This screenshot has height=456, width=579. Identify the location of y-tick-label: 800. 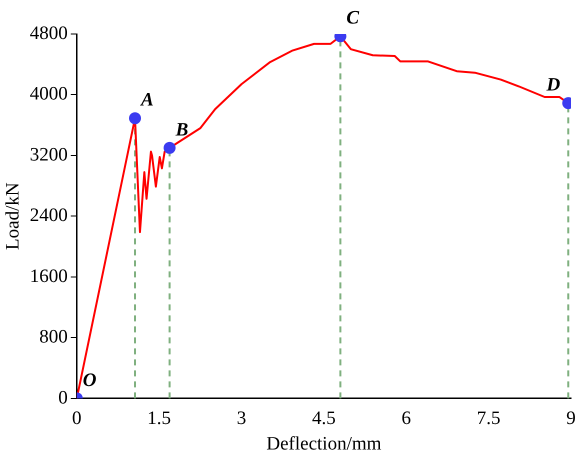
(53, 337).